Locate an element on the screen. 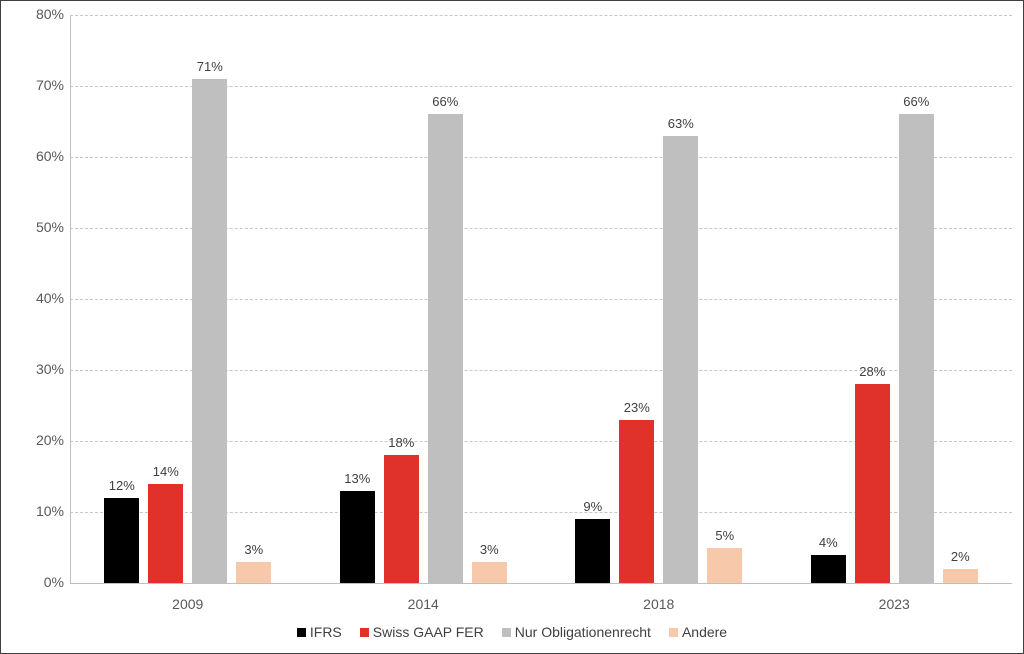  x-tick-label: 2014 is located at coordinates (423, 604).